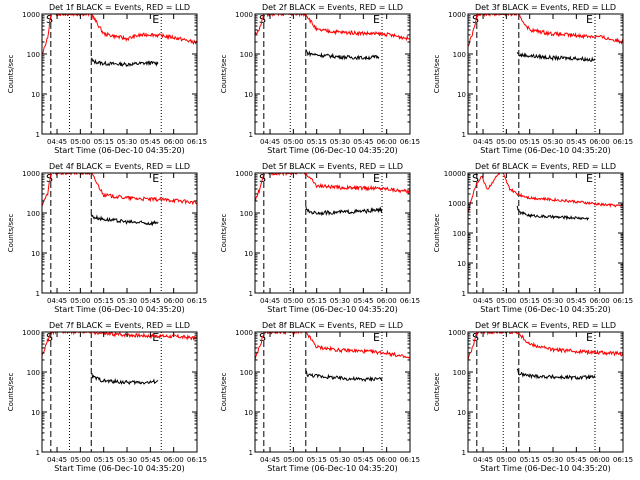 The width and height of the screenshot is (640, 480). What do you see at coordinates (332, 166) in the screenshot?
I see `panel-title: Det 5f BLACK = Events, RED = LLD` at bounding box center [332, 166].